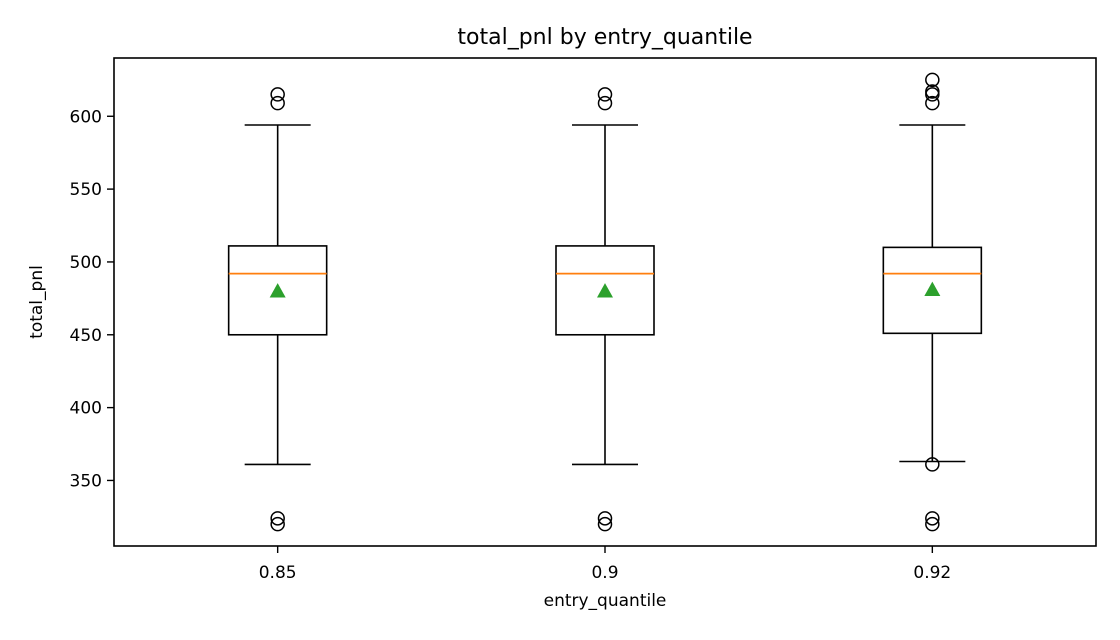 The height and width of the screenshot is (640, 1120). I want to click on y-tick-label: 400, so click(86, 409).